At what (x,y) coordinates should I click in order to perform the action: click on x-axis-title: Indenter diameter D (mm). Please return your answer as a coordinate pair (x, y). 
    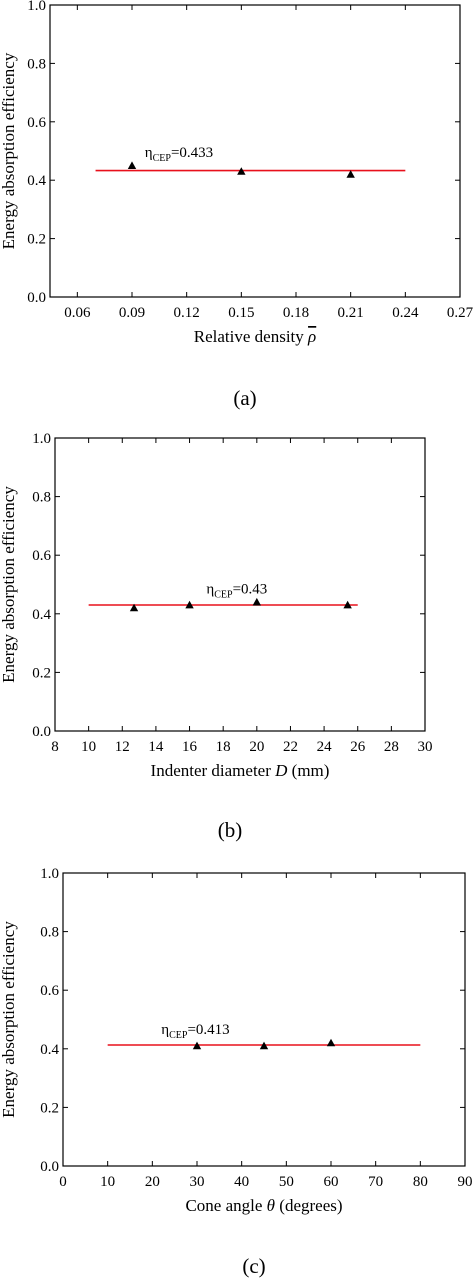
    Looking at the image, I should click on (240, 770).